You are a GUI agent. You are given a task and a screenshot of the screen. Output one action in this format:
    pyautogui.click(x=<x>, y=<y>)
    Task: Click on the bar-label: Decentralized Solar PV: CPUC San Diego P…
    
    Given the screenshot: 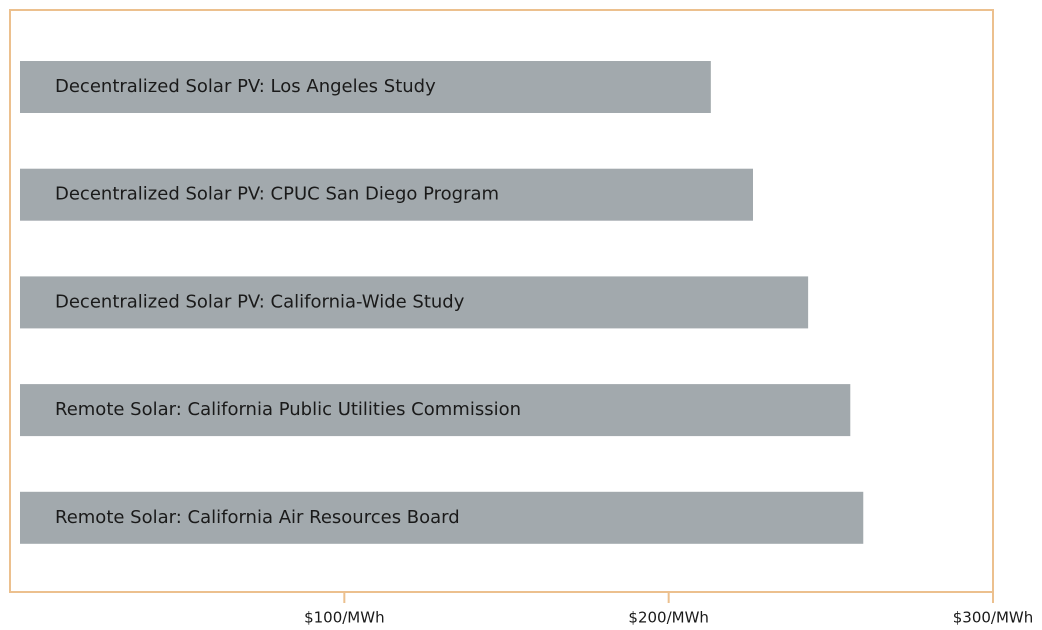 What is the action you would take?
    pyautogui.click(x=277, y=194)
    